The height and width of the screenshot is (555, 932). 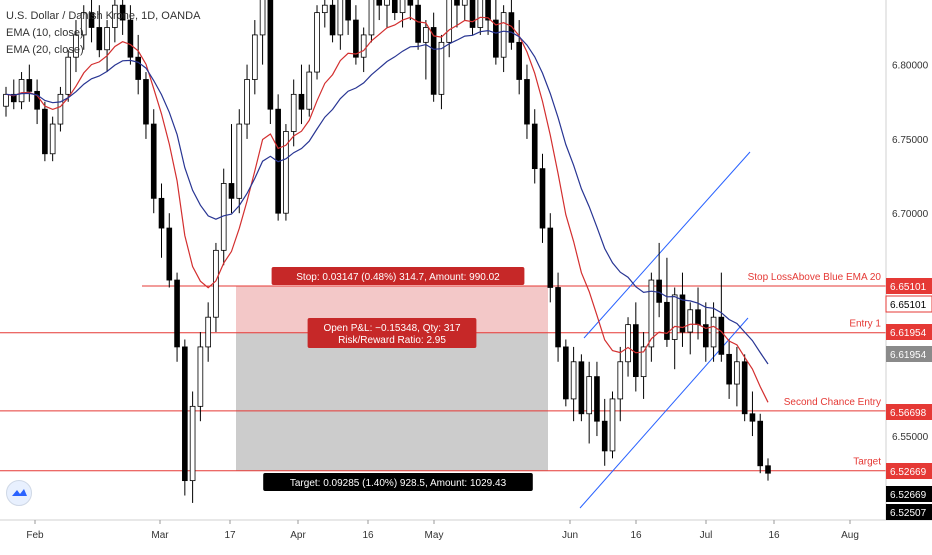 What do you see at coordinates (910, 140) in the screenshot?
I see `y-tick-label: 6.75000` at bounding box center [910, 140].